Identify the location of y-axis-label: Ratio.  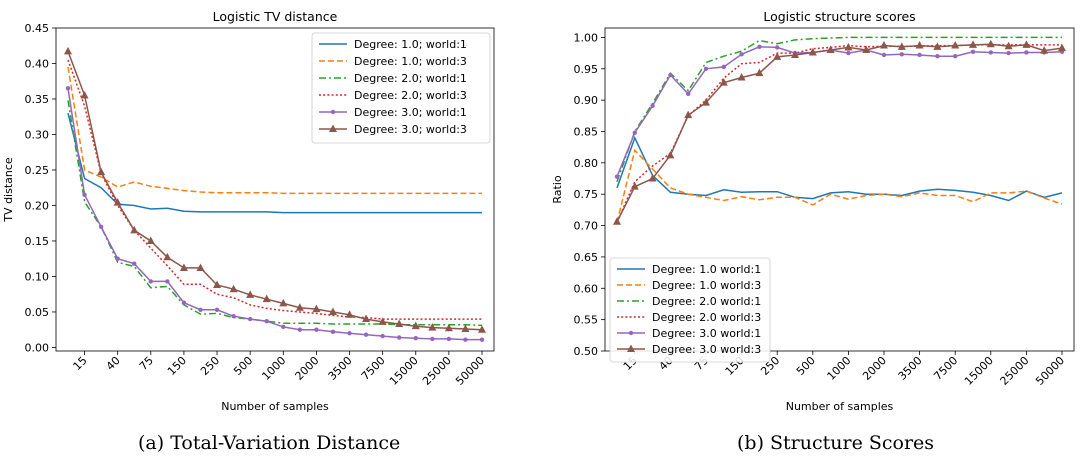
(557, 189).